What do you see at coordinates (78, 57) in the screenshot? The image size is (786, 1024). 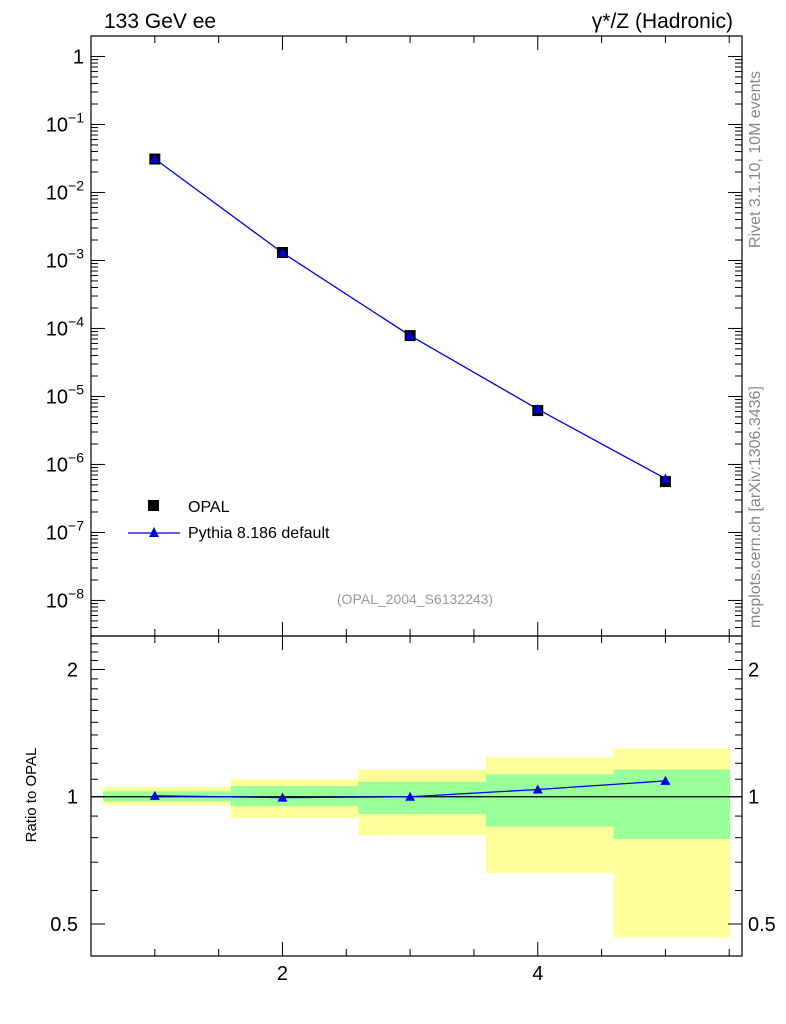 I see `main-y-tick-label: 1` at bounding box center [78, 57].